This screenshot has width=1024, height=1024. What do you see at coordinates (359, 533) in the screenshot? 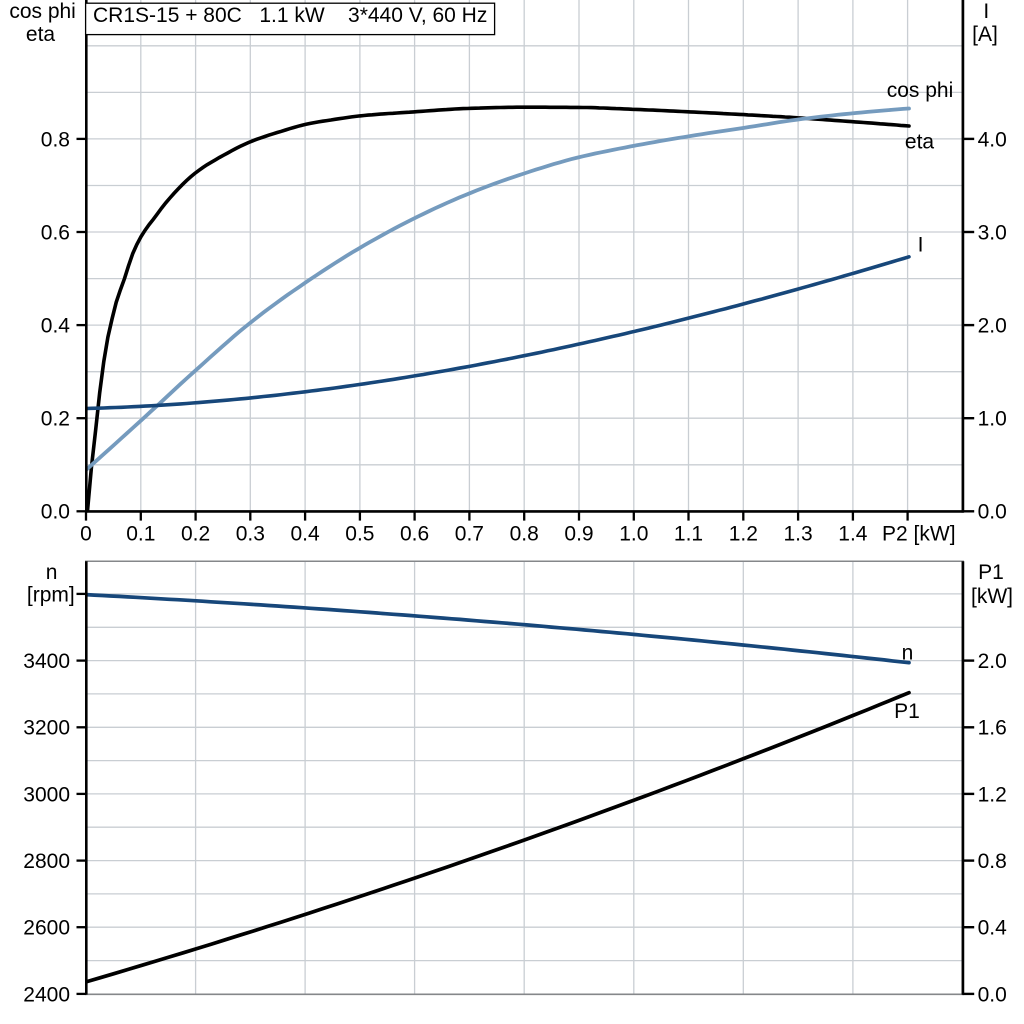
I see `svg-text: 0.5` at bounding box center [359, 533].